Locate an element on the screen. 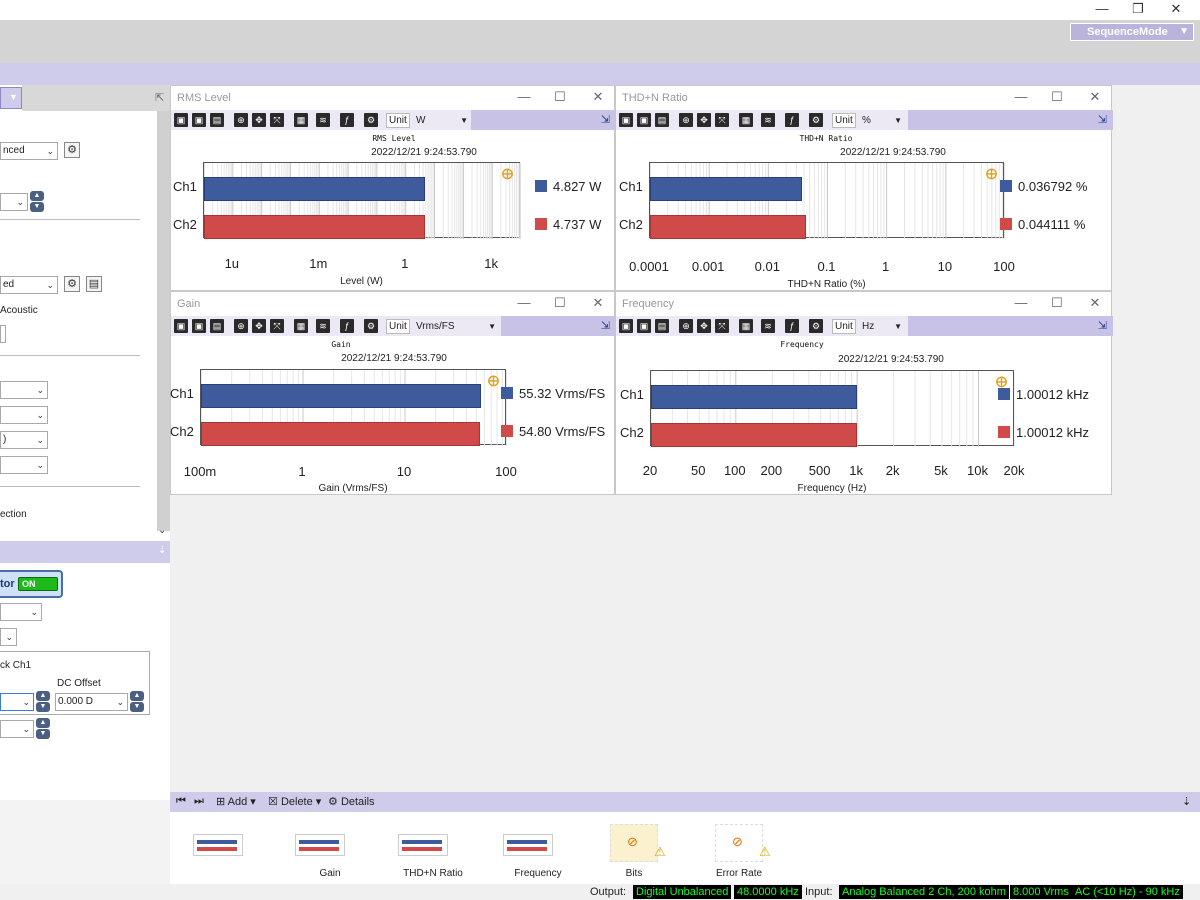 Image resolution: width=1200 pixels, height=900 pixels. unit-select: Hz ▼ is located at coordinates (882, 326).